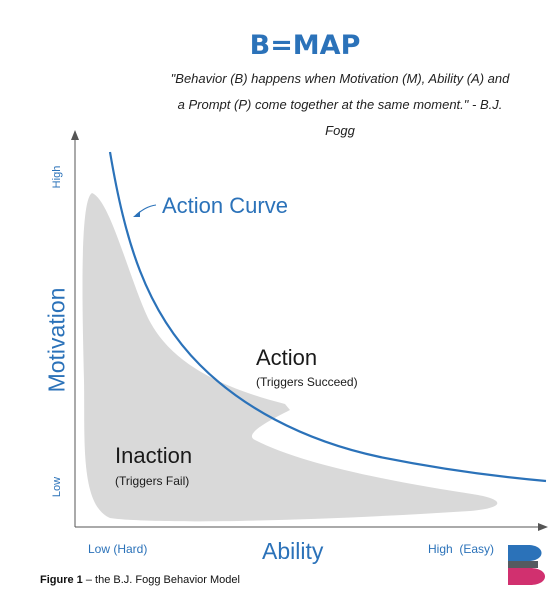 The width and height of the screenshot is (550, 596). Describe the element at coordinates (526, 565) in the screenshot. I see `bj-logo-icon` at that location.